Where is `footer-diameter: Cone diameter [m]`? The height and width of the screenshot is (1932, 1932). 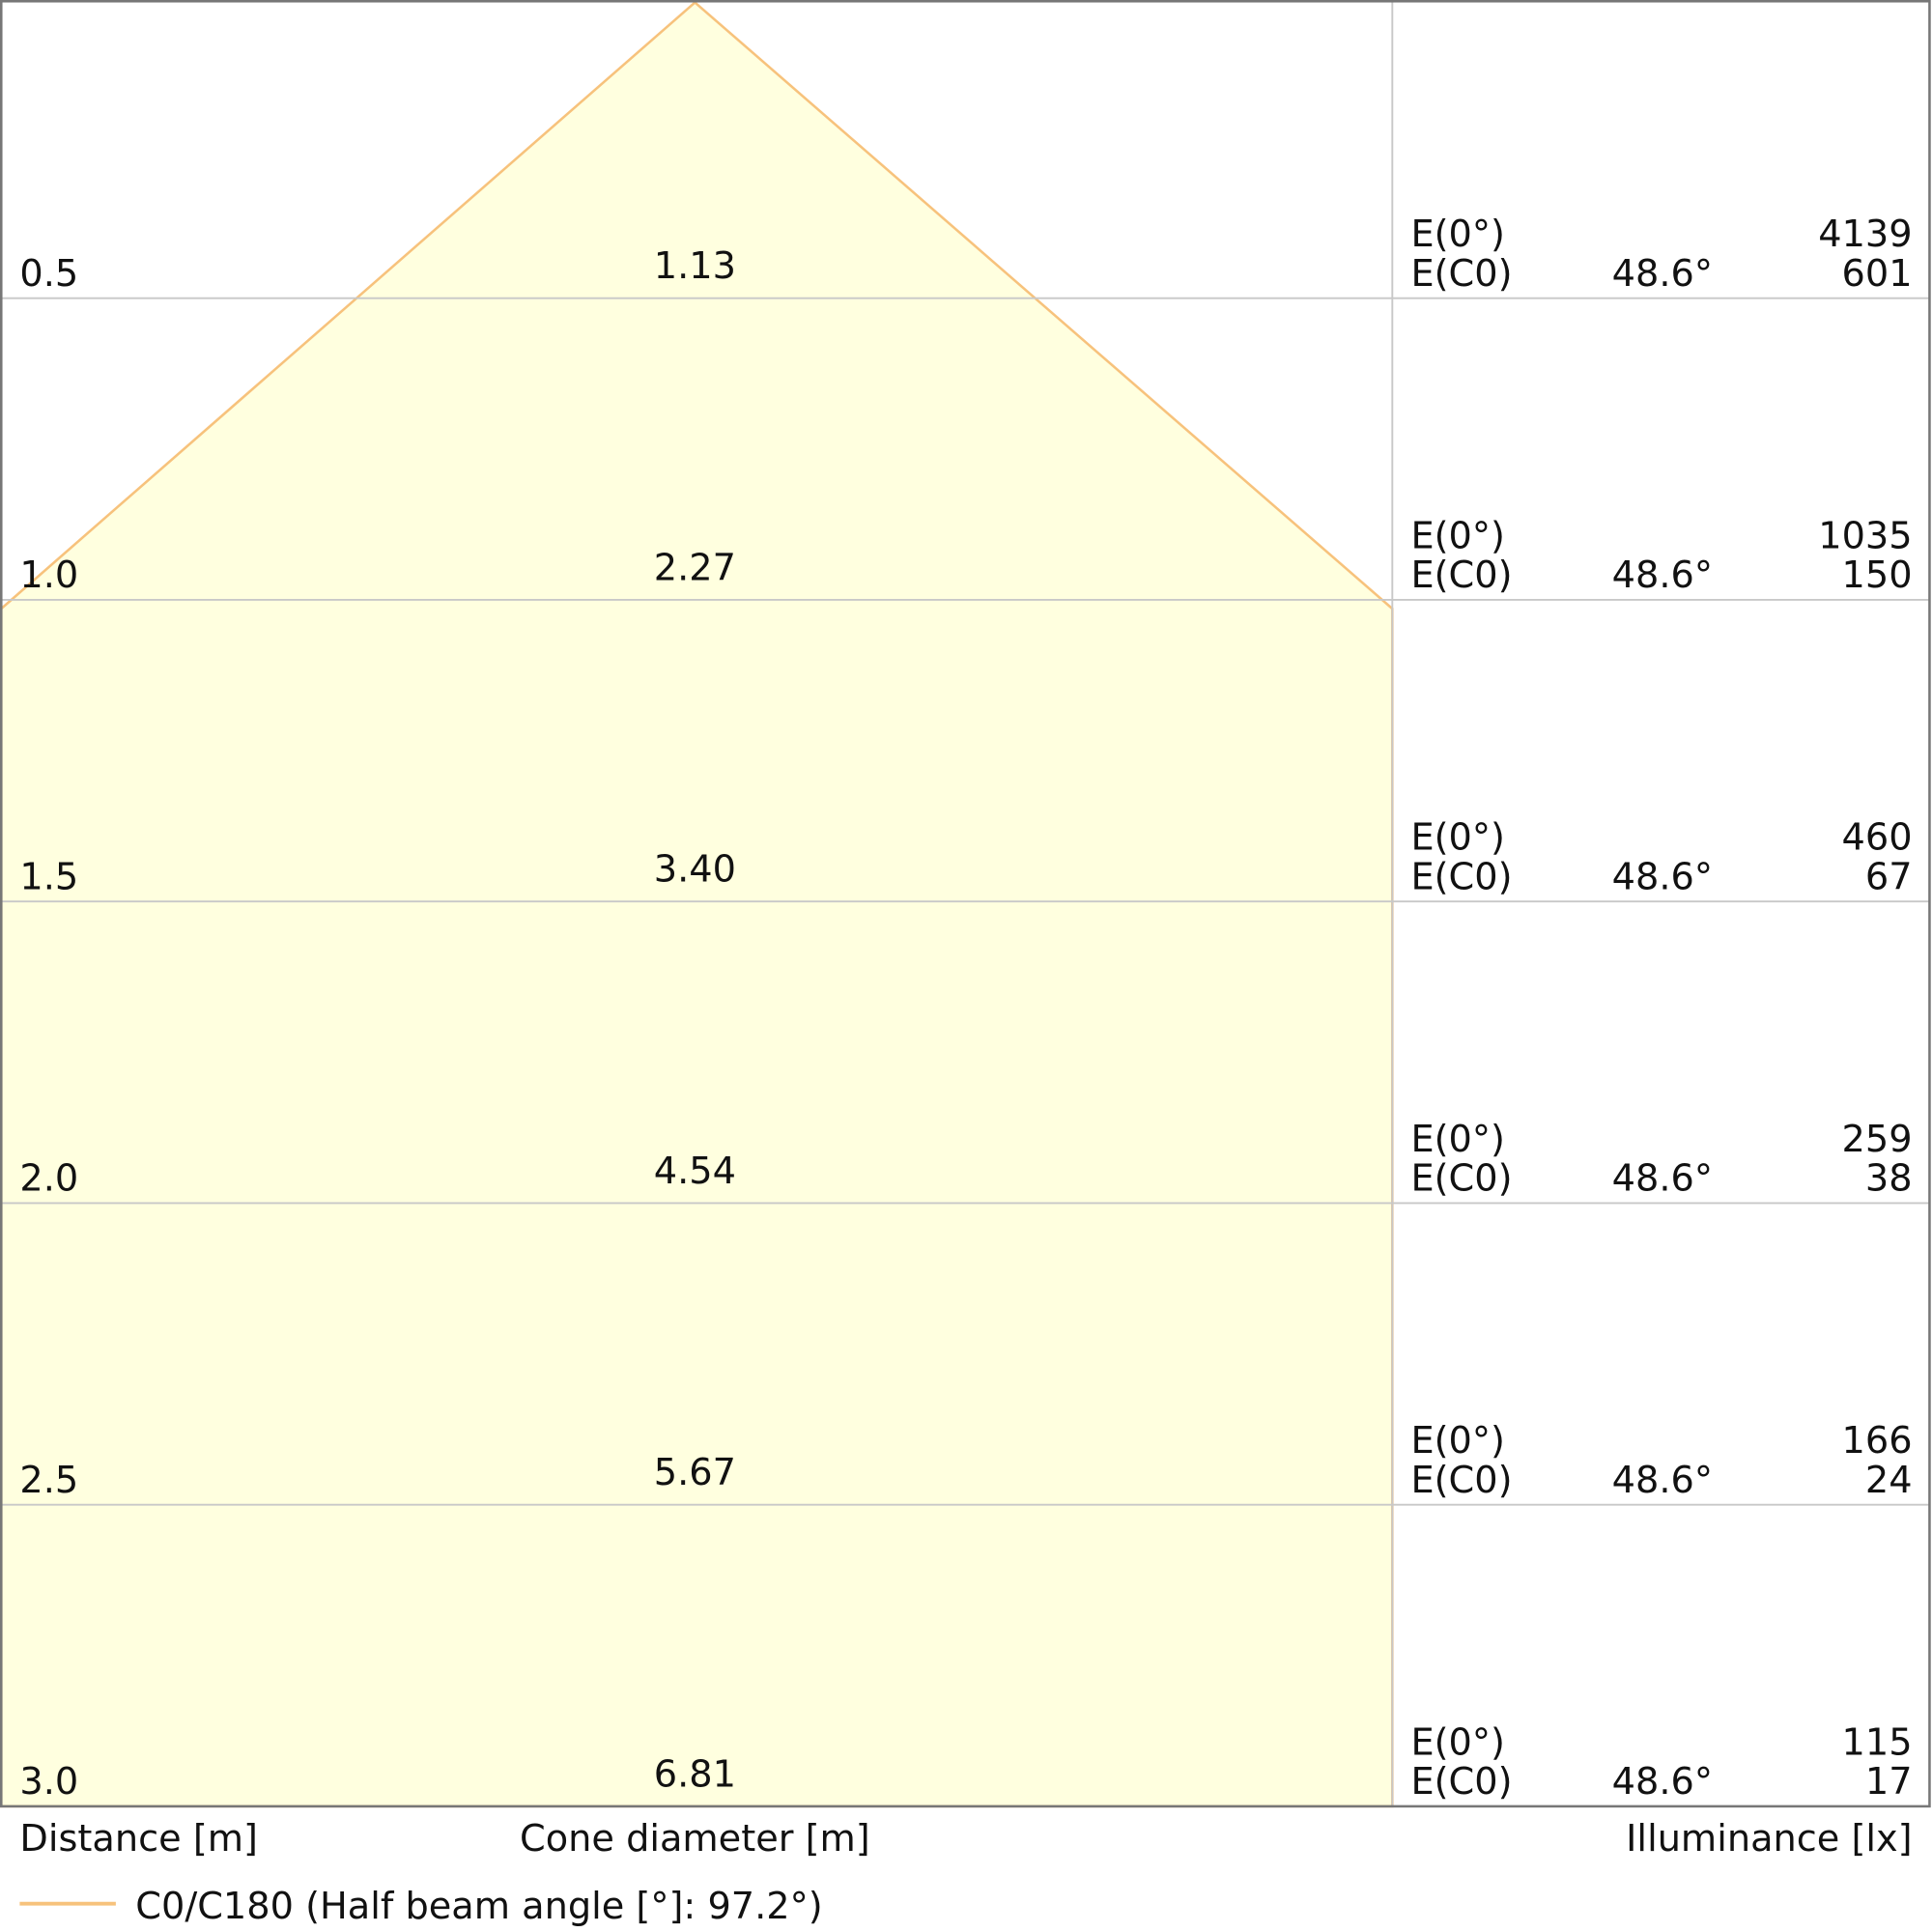
footer-diameter: Cone diameter [m] is located at coordinates (695, 1839).